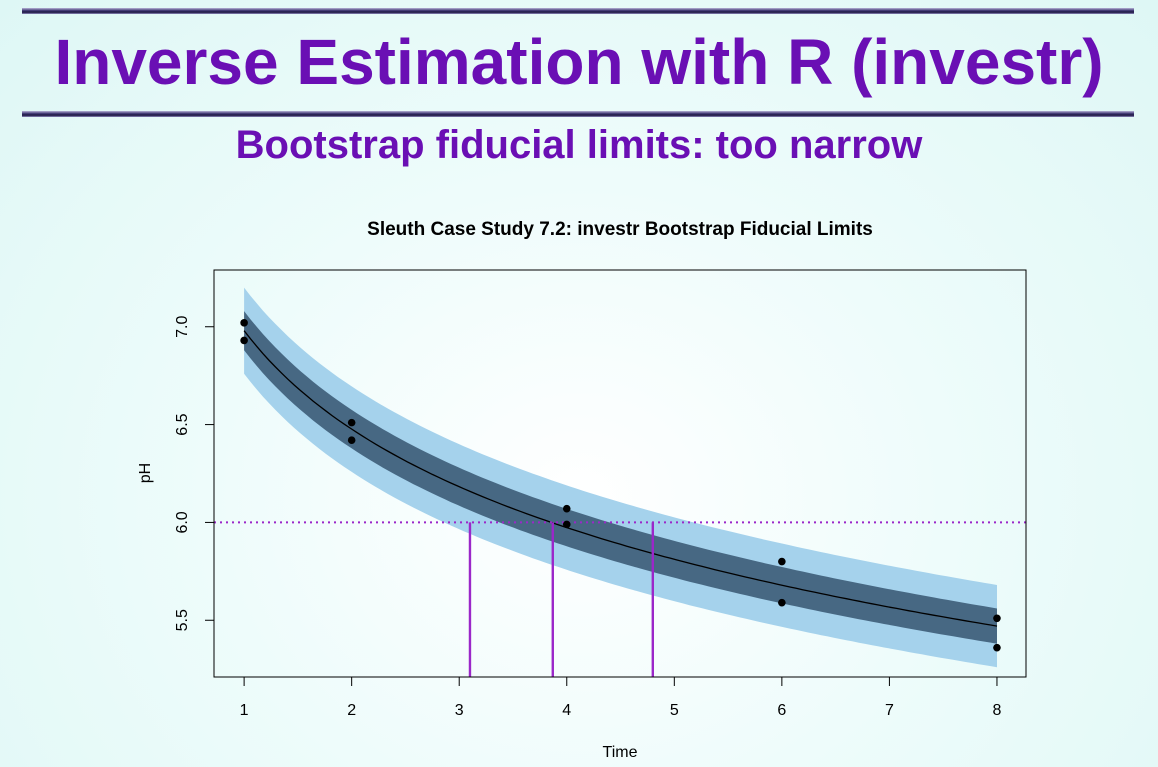  I want to click on slide-title: Inverse Estimation with R (investr), so click(579, 62).